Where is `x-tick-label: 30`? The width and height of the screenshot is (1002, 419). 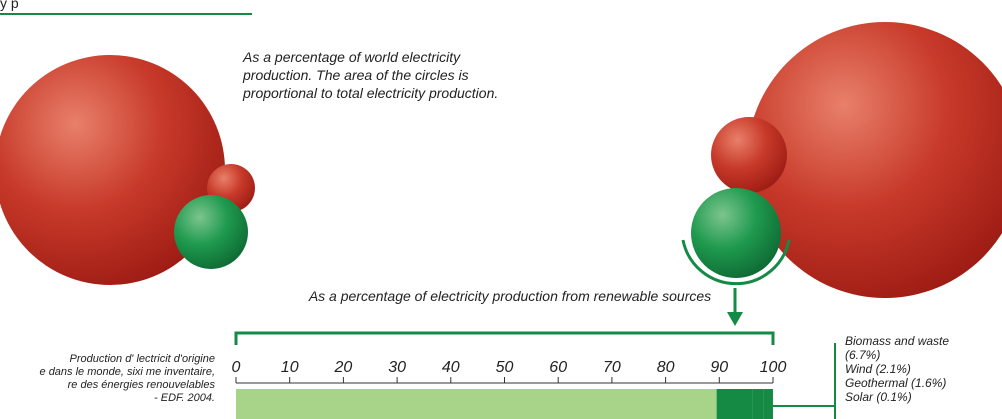 x-tick-label: 30 is located at coordinates (397, 367).